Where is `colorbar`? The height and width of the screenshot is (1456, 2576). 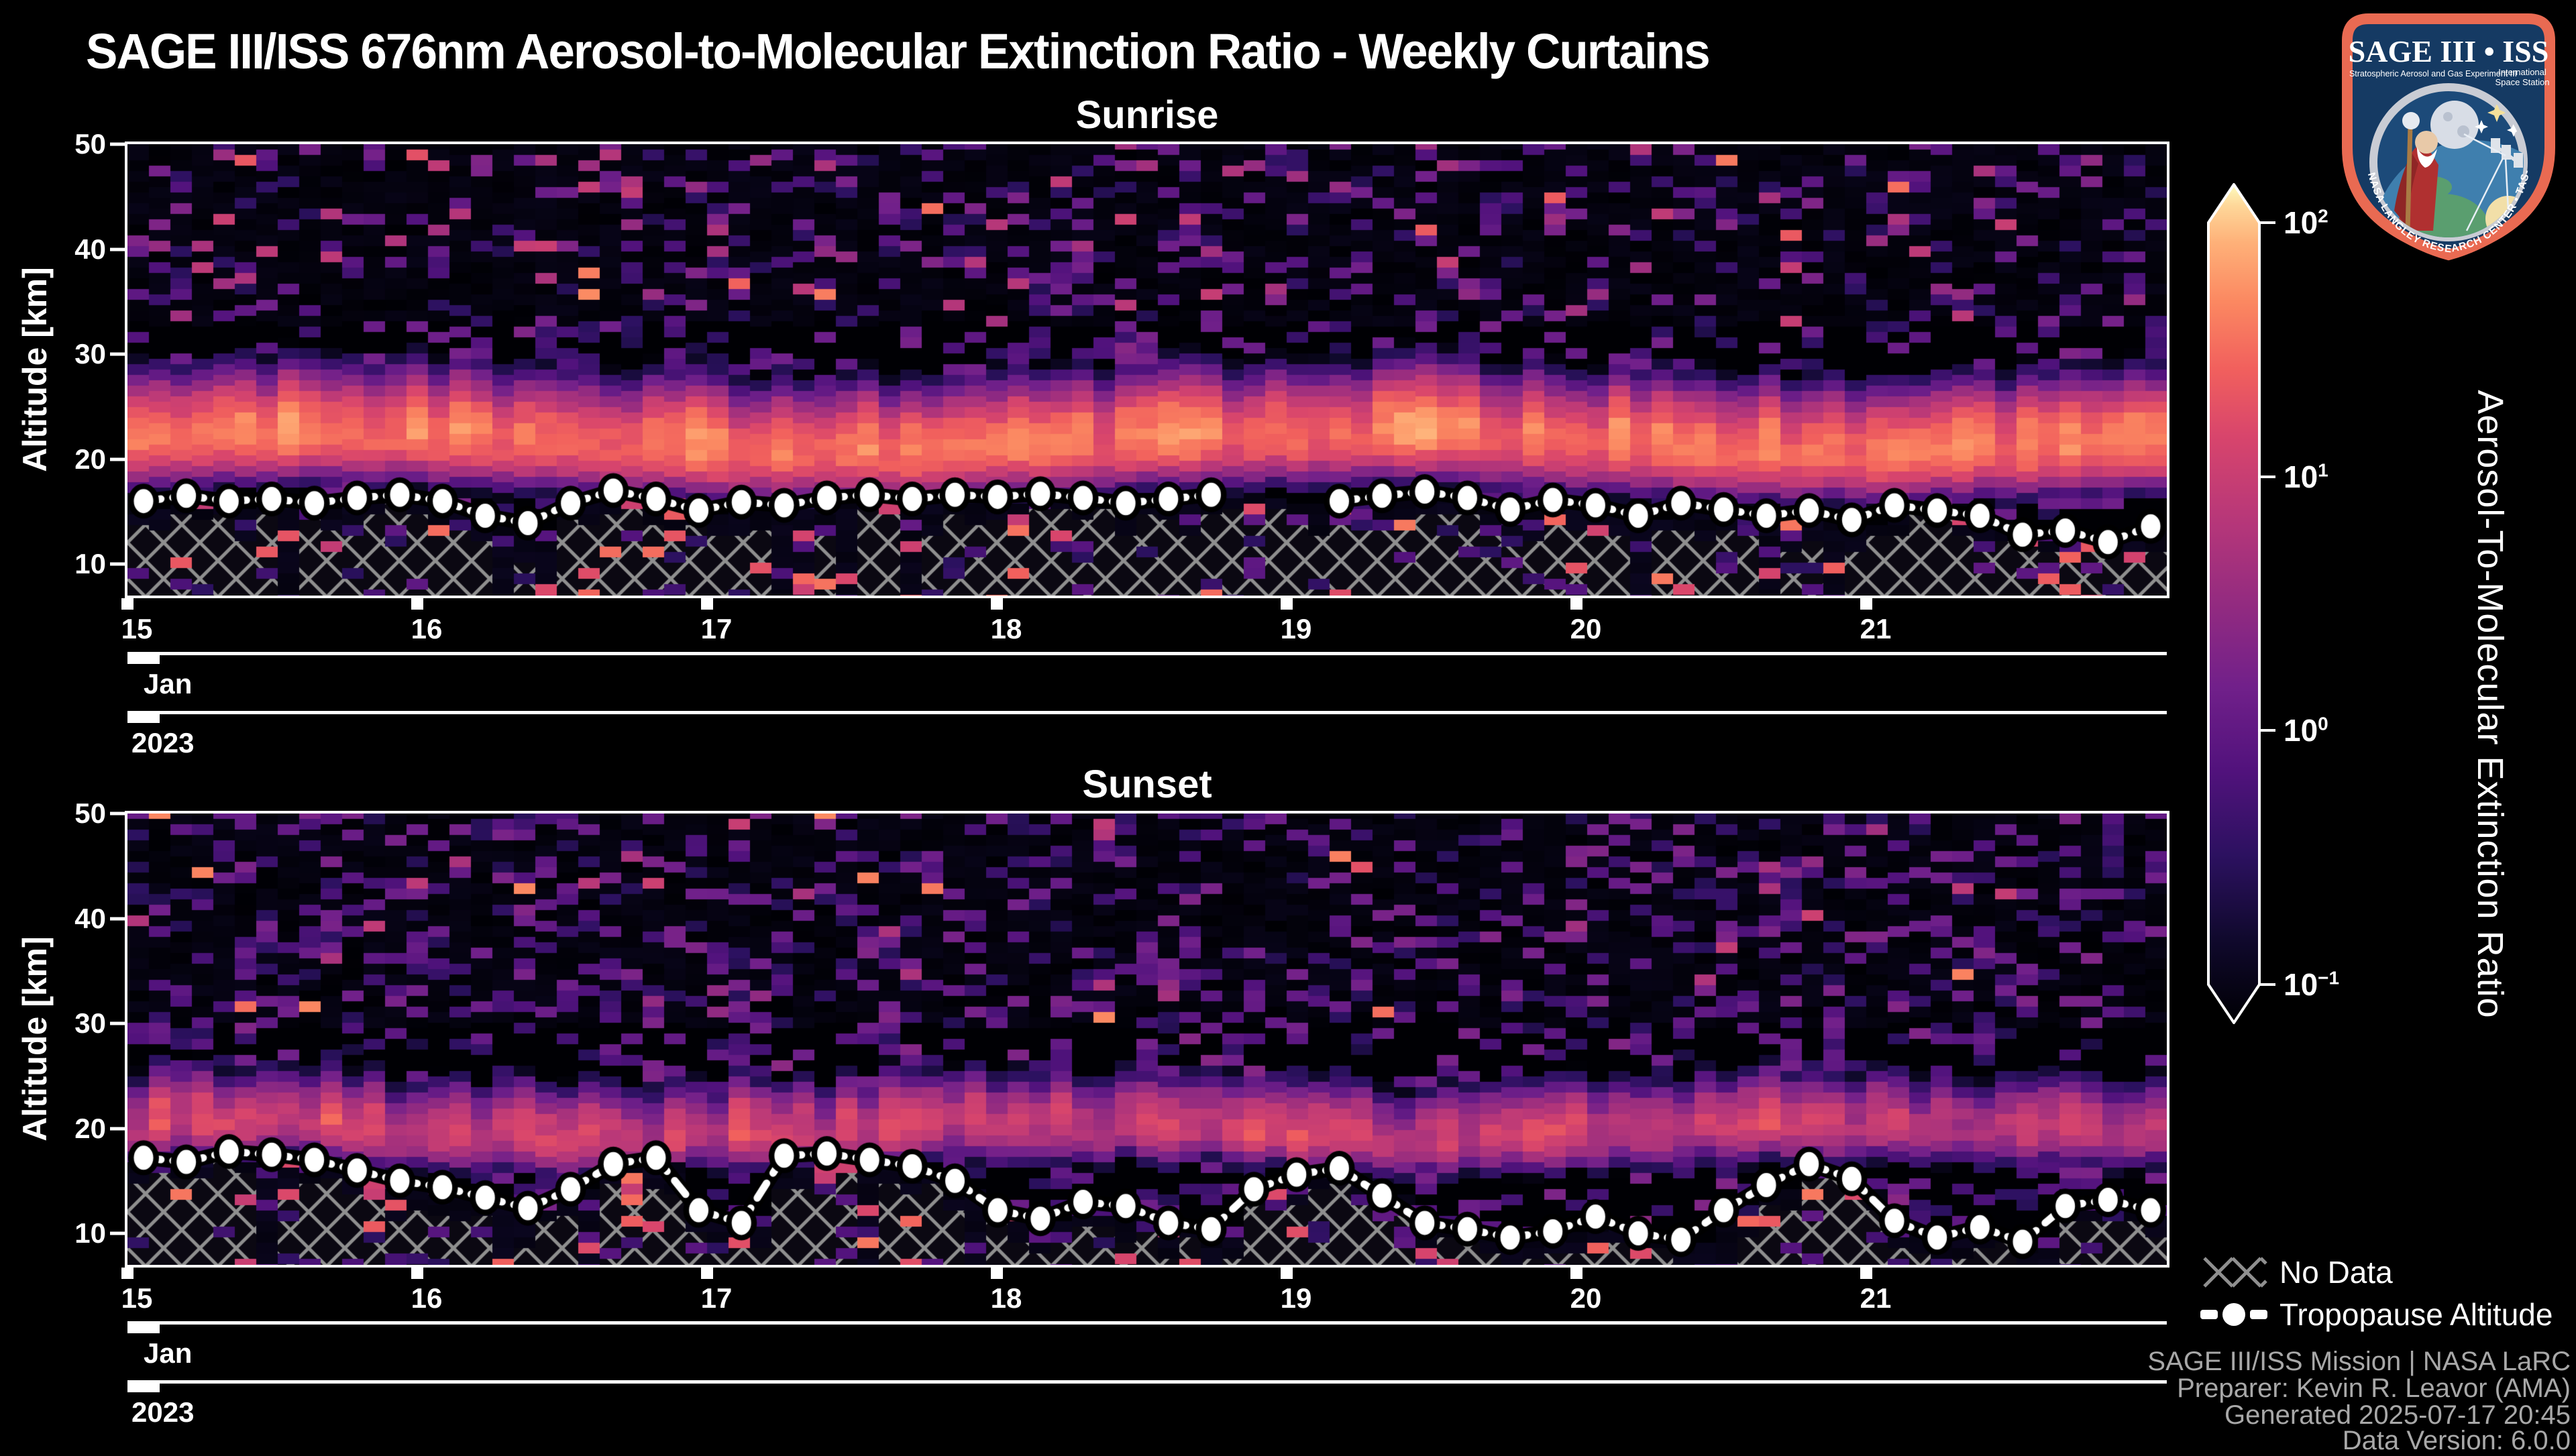
colorbar is located at coordinates (2234, 603).